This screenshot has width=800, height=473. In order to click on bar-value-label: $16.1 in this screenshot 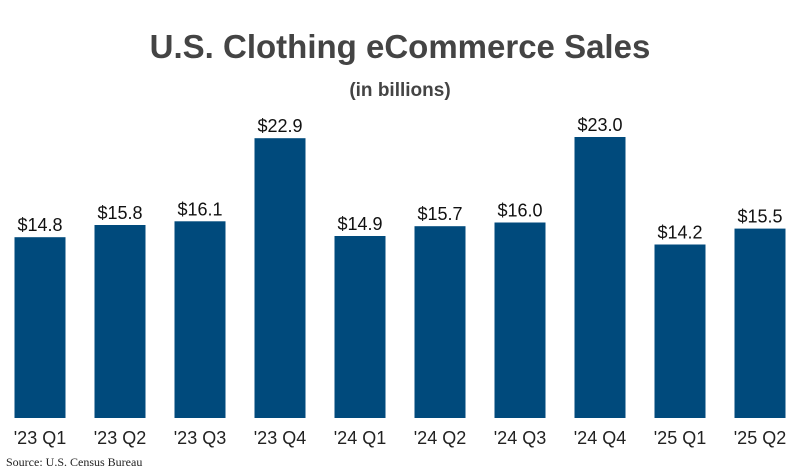, I will do `click(199, 209)`.